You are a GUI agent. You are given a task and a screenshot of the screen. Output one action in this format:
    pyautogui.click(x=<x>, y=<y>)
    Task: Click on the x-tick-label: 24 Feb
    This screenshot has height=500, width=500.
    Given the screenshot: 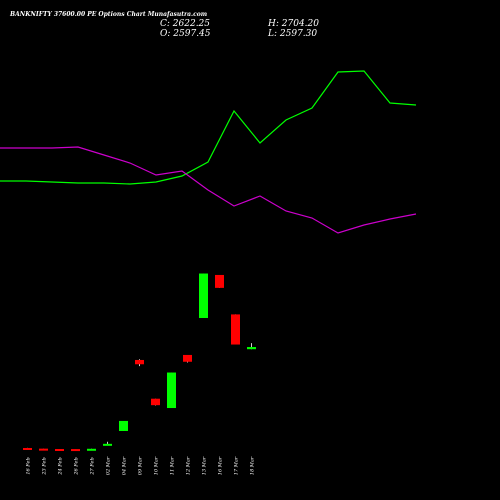 What is the action you would take?
    pyautogui.click(x=61, y=466)
    